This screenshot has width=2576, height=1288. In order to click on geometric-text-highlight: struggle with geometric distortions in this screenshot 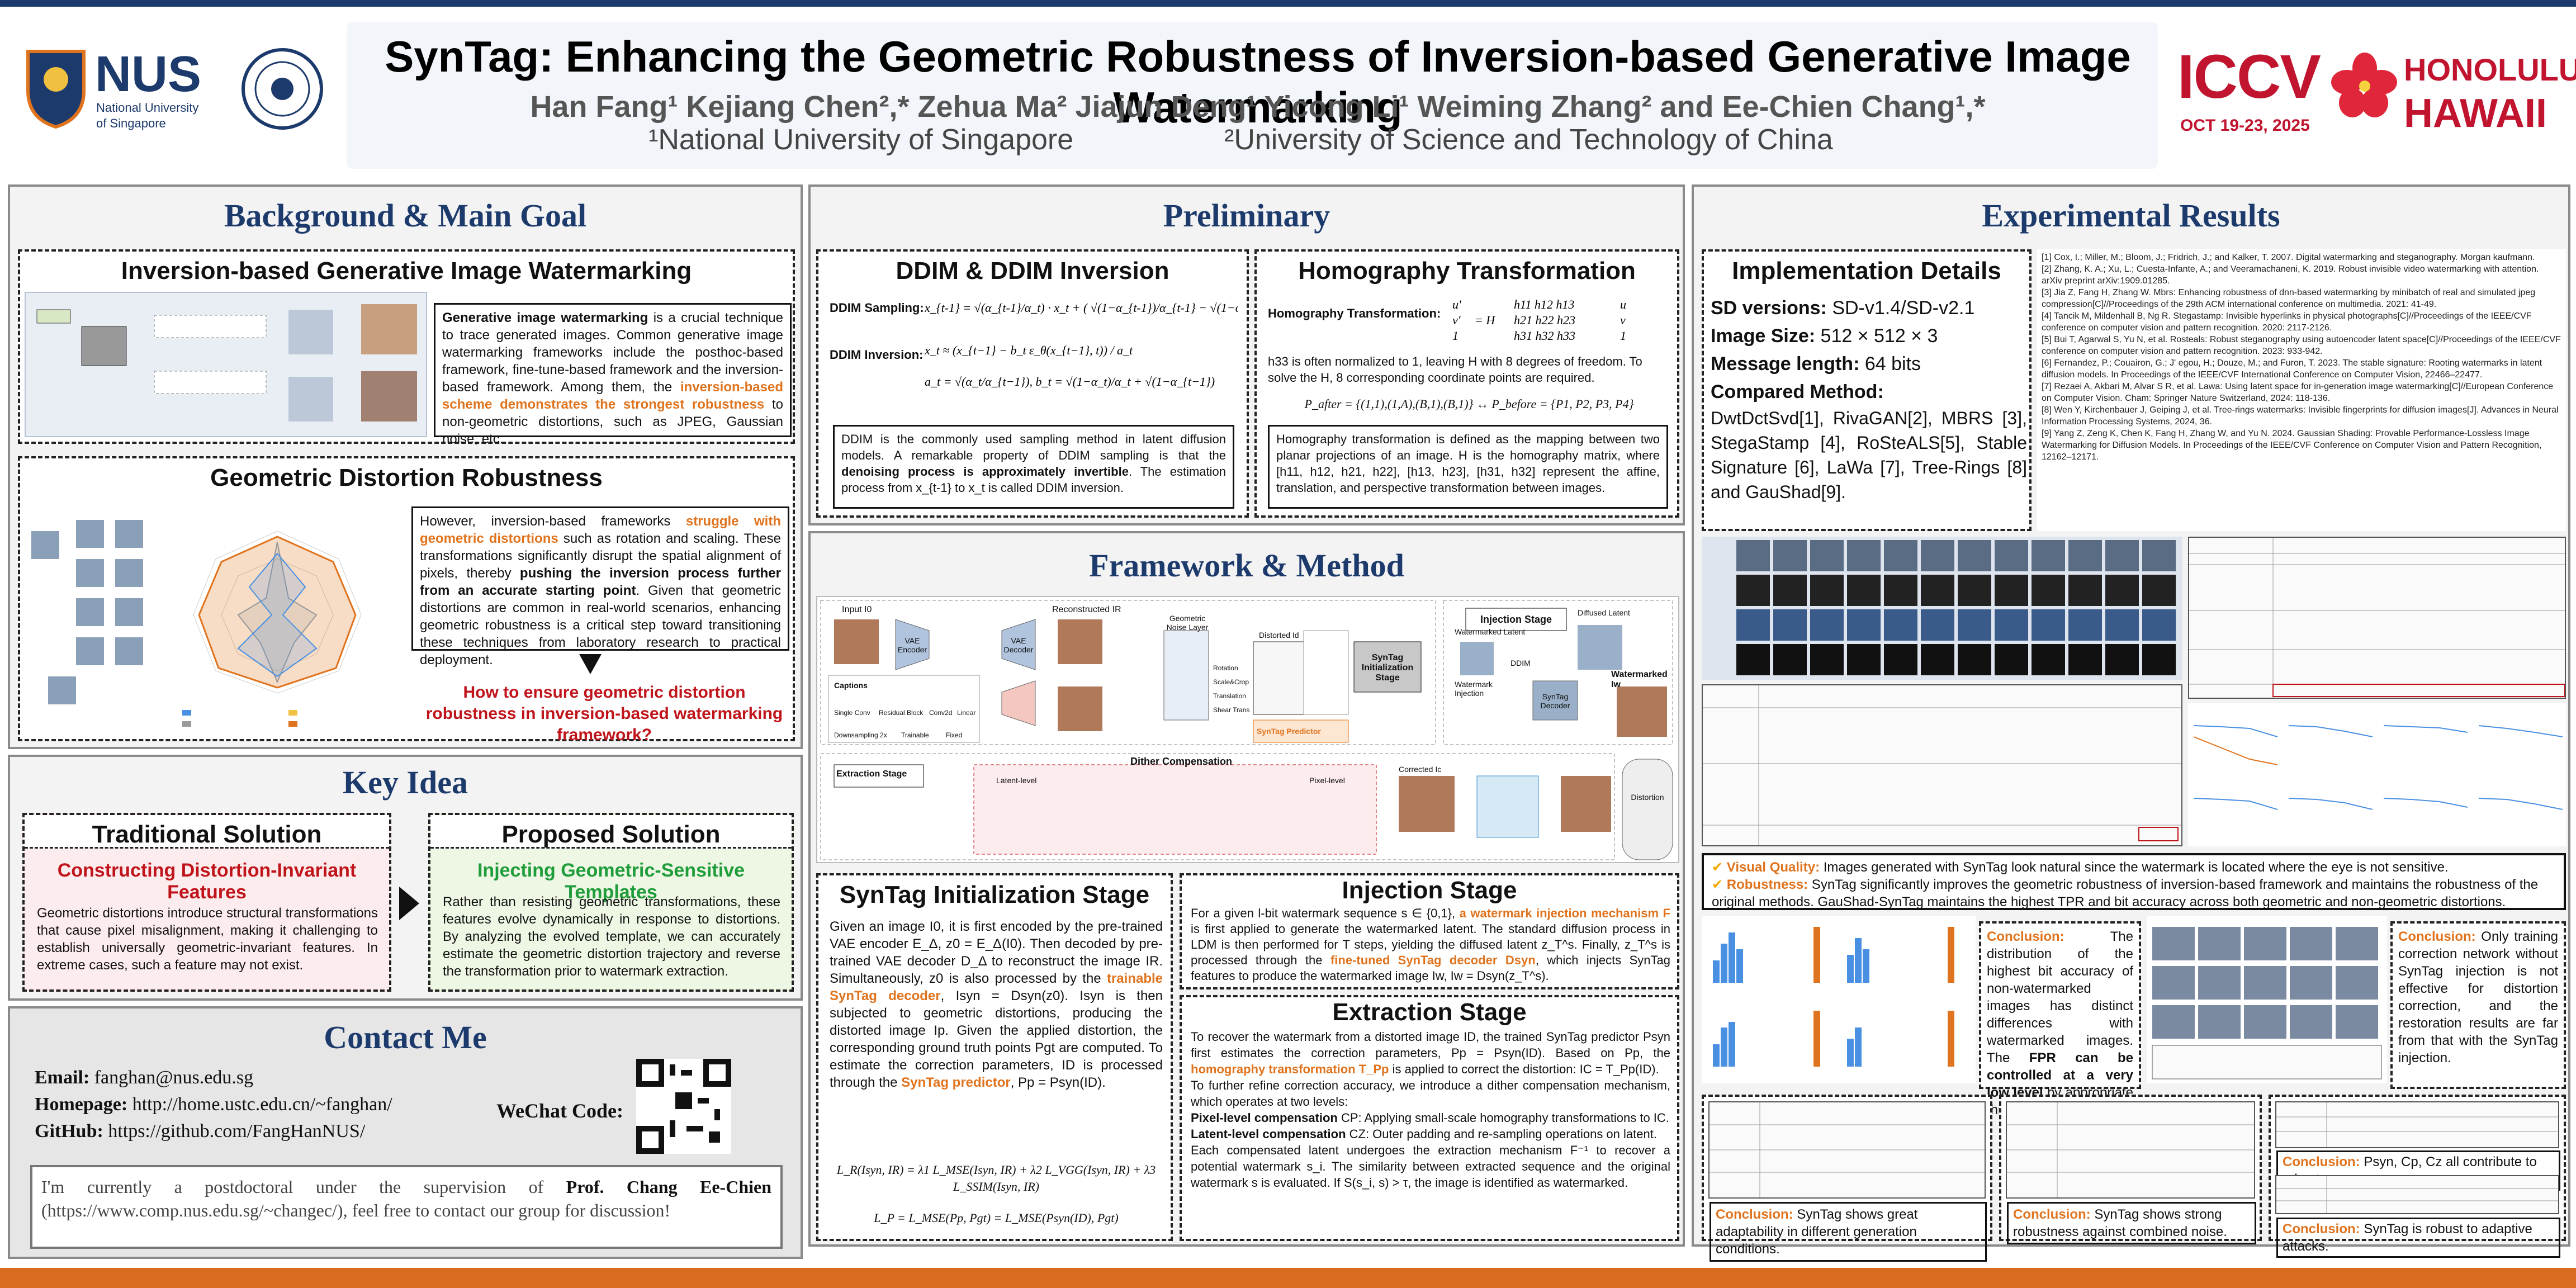, I will do `click(601, 530)`.